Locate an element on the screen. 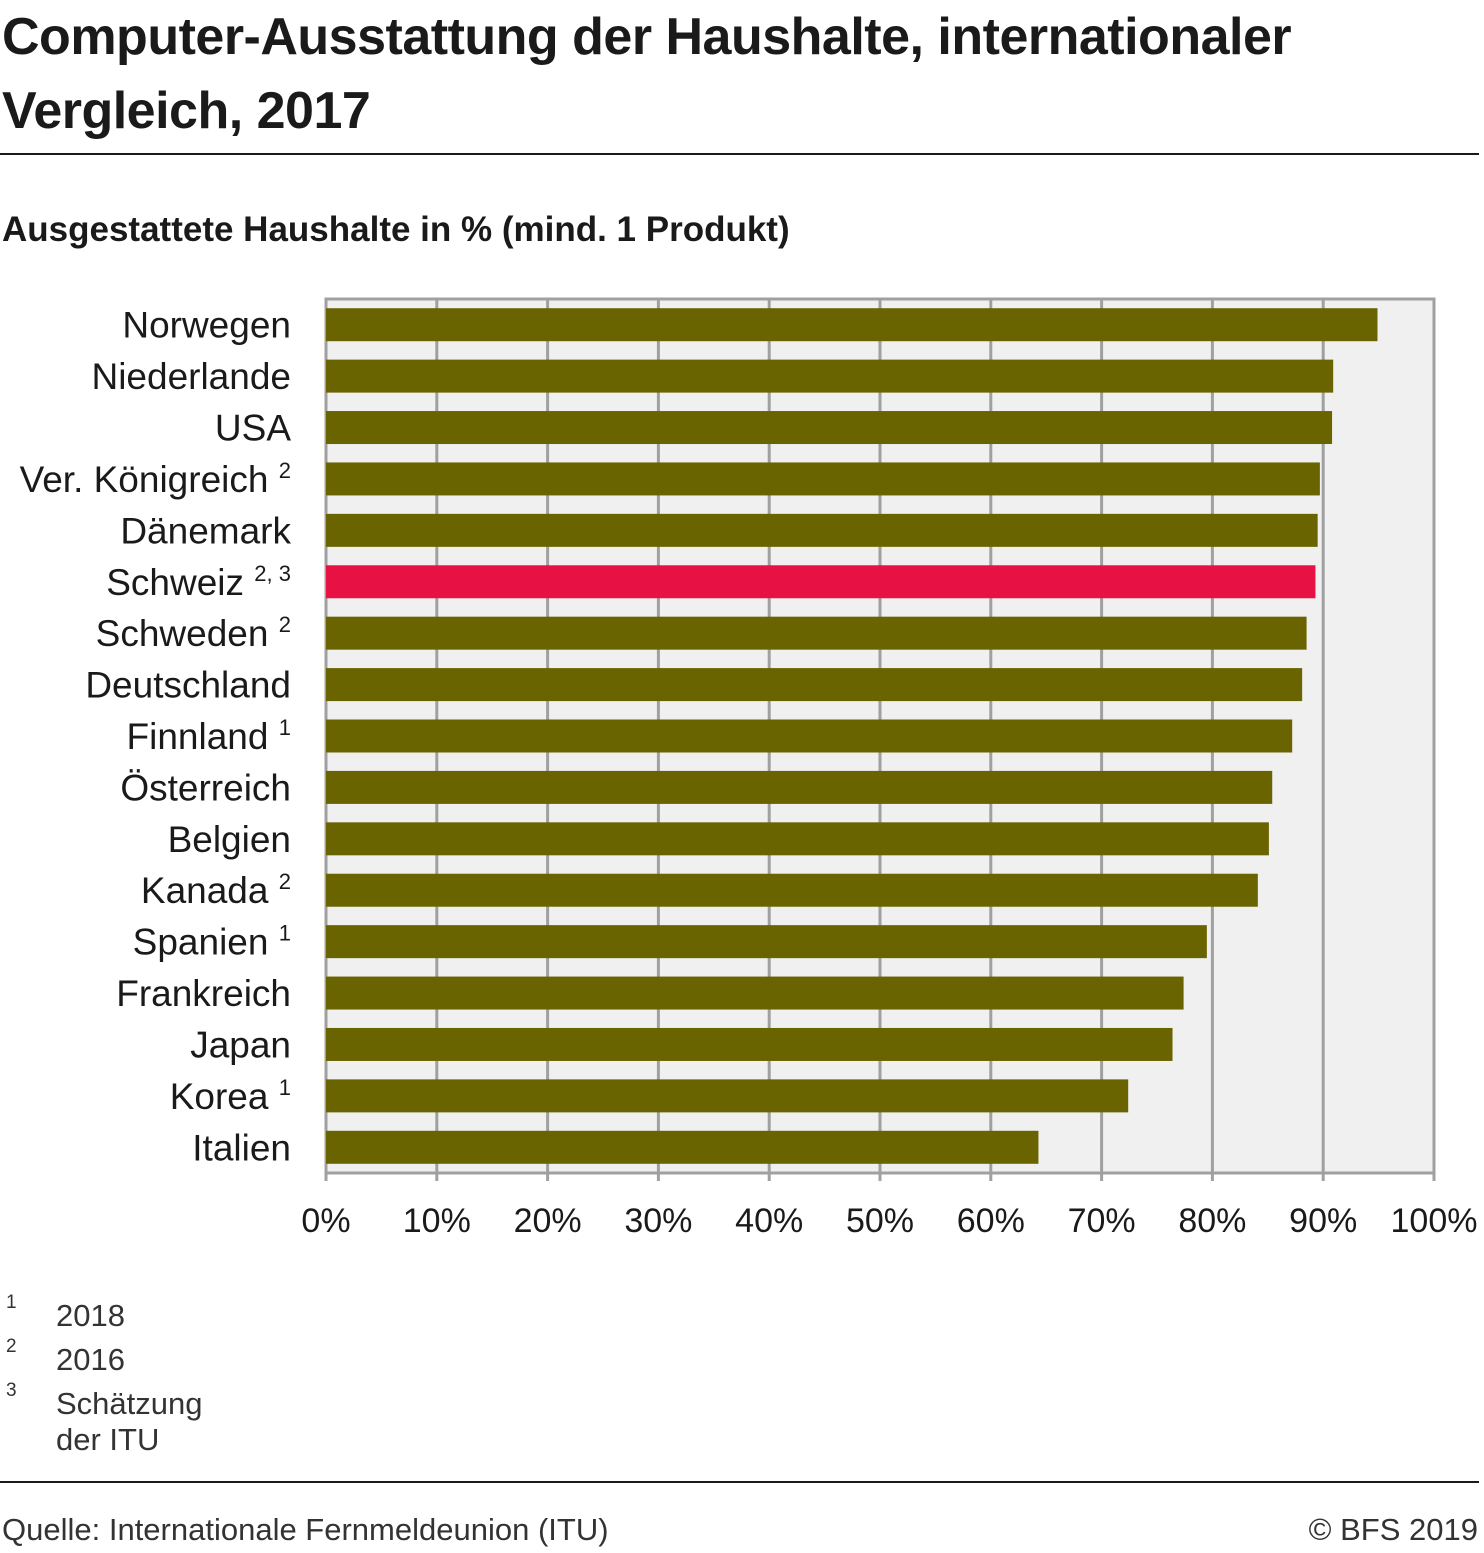  copyright: © BFS 2019 is located at coordinates (1393, 1529).